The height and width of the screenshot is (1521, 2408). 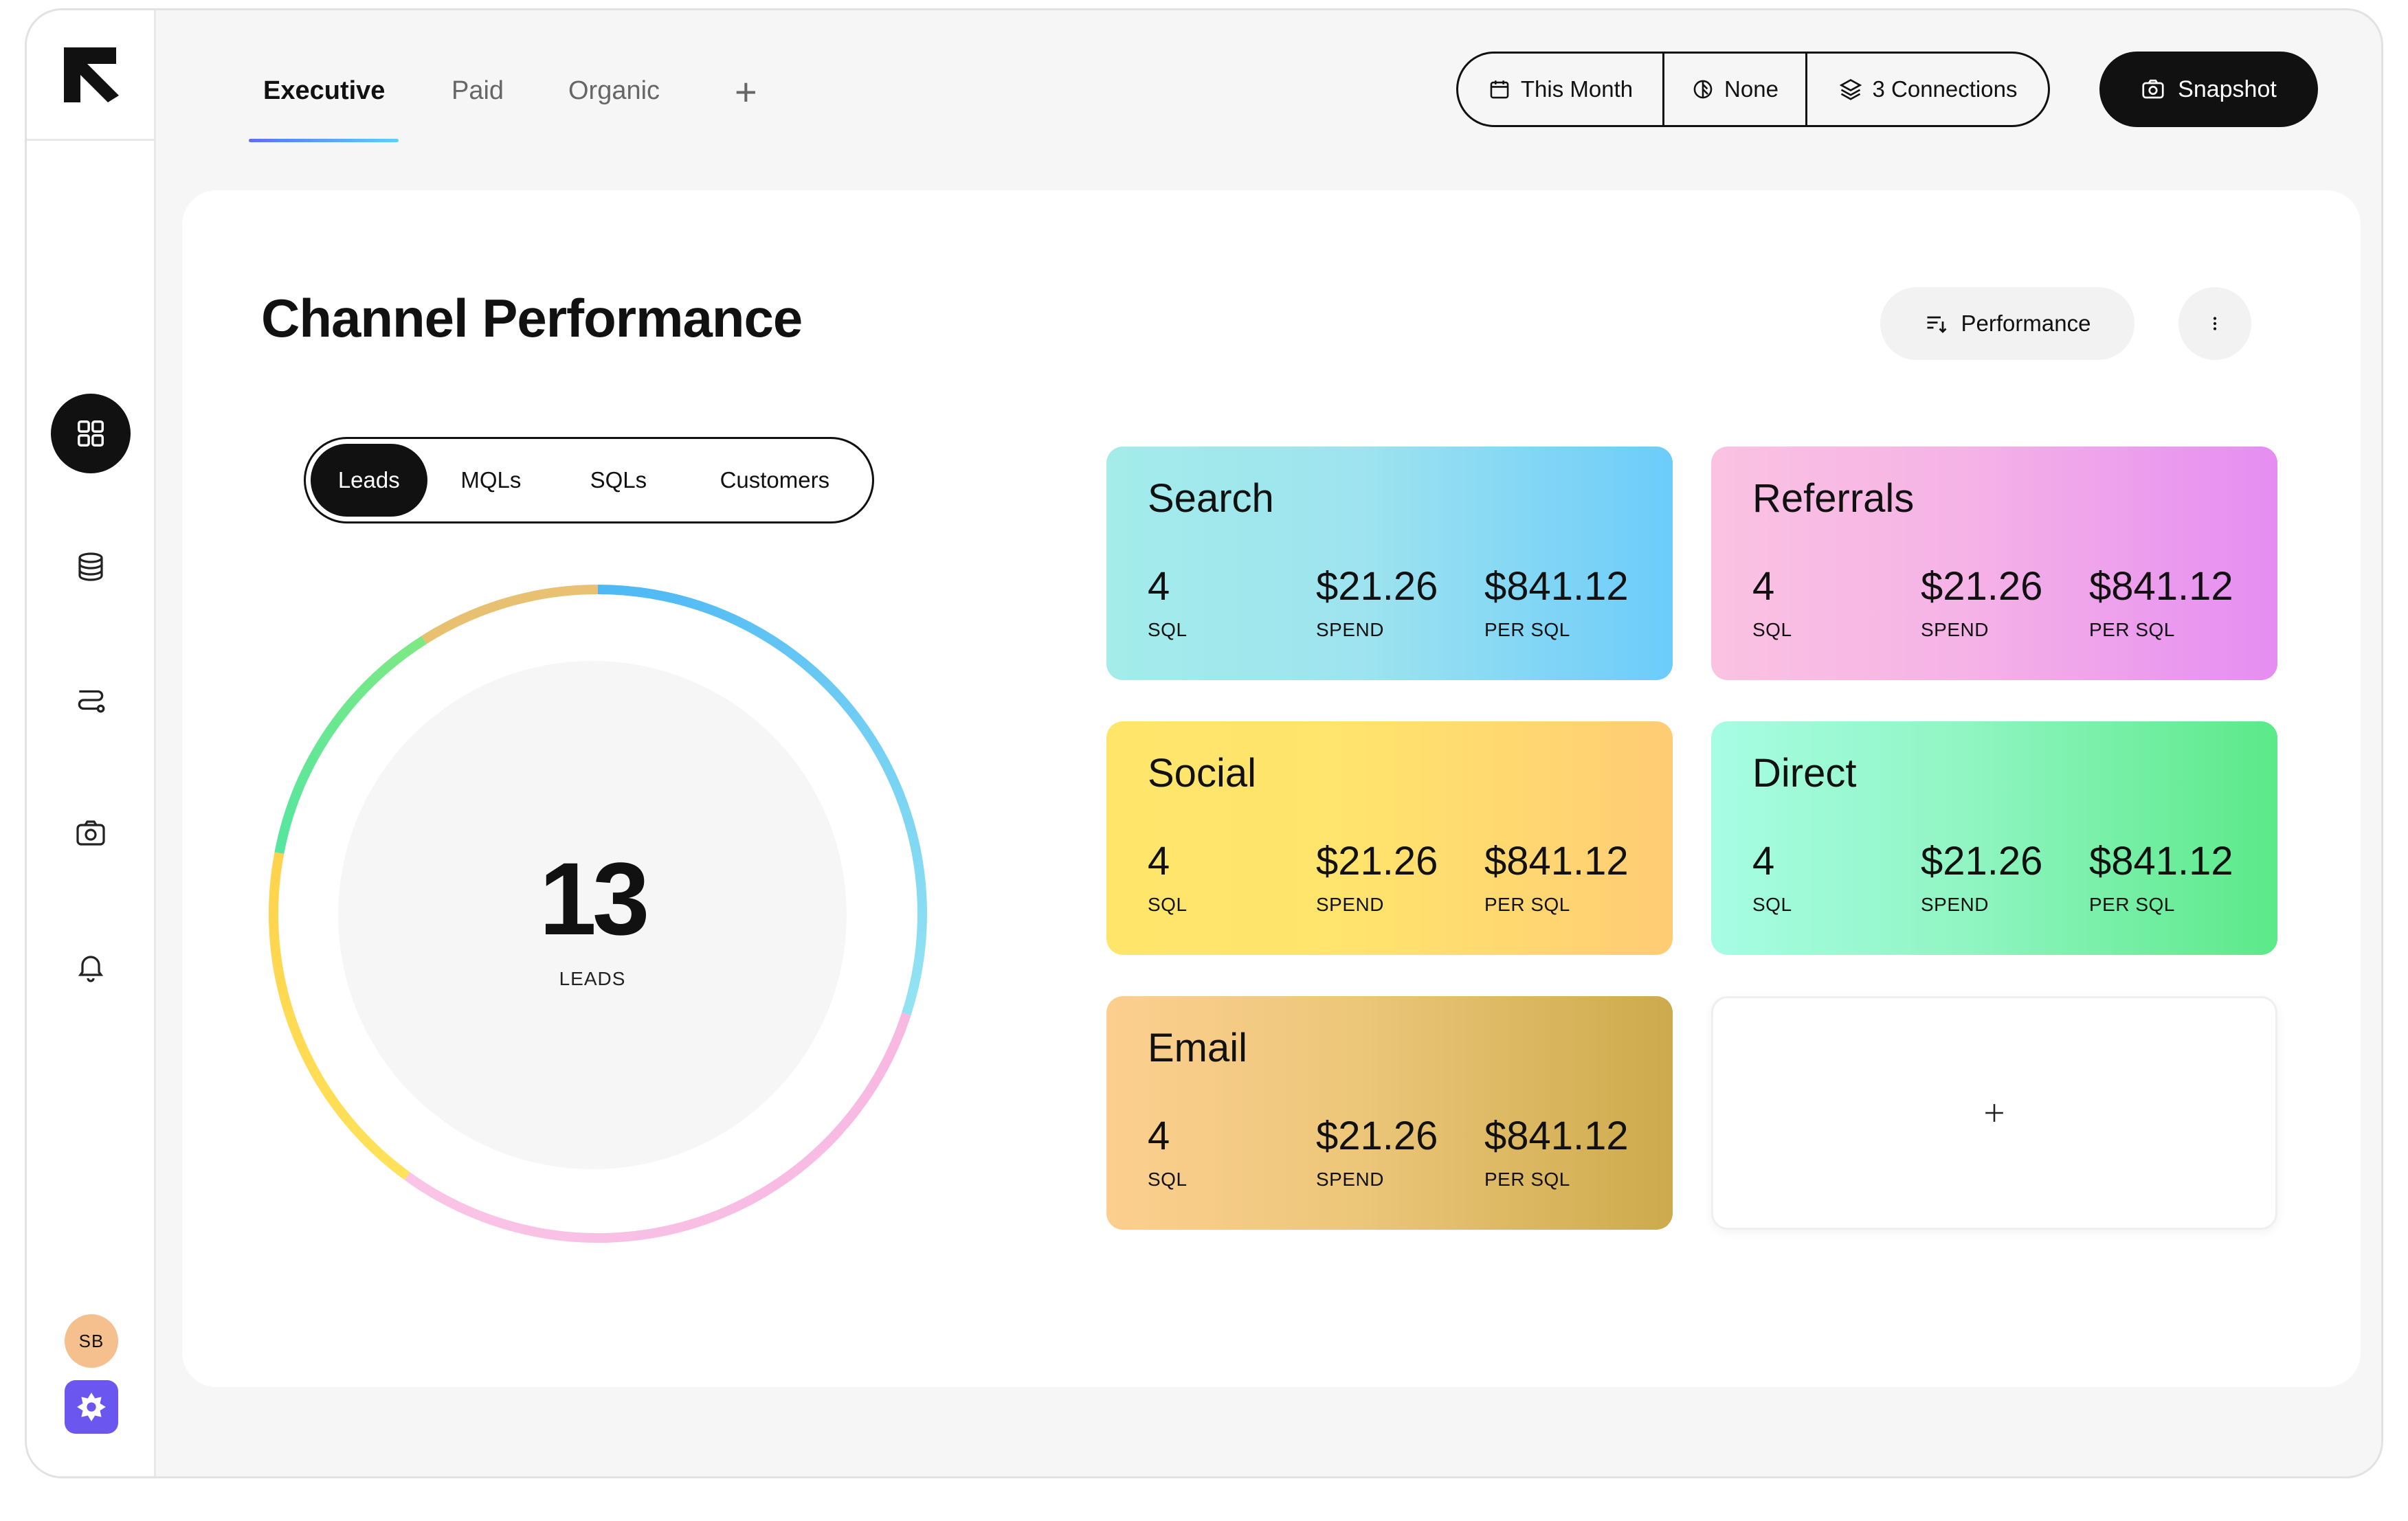 I want to click on layers-icon, so click(x=1851, y=89).